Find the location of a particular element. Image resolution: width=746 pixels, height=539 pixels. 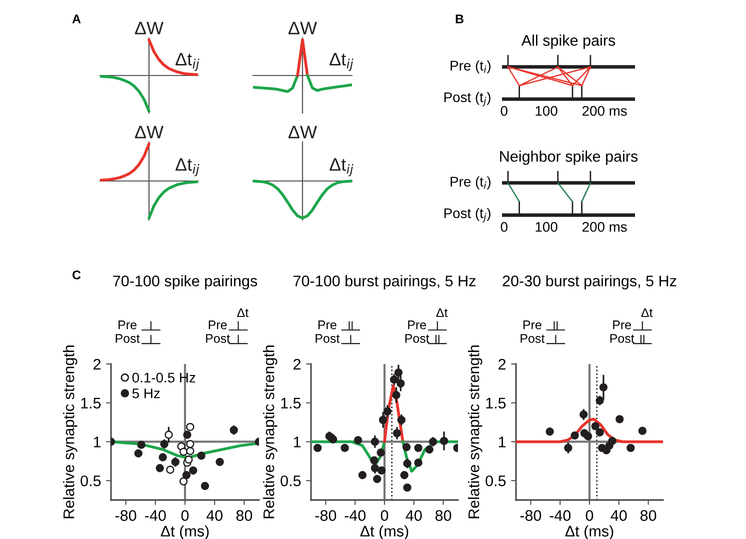

text: Neighbor spike pairs is located at coordinates (569, 157).